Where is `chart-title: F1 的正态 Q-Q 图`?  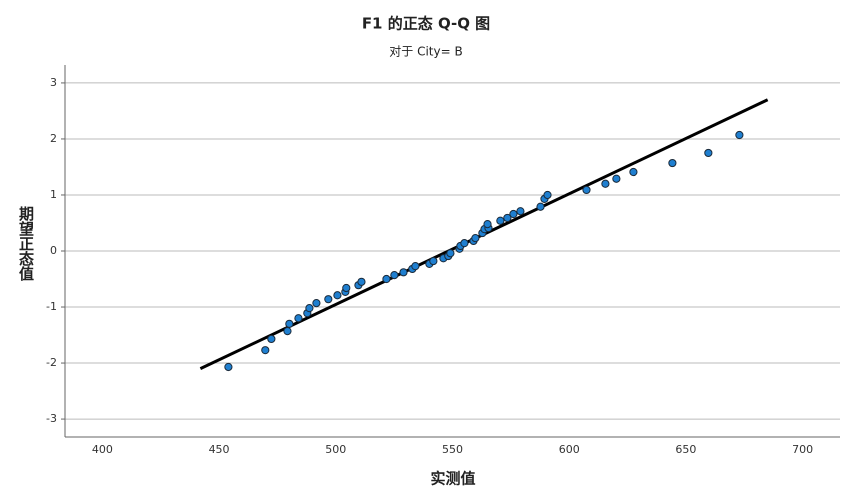 chart-title: F1 的正态 Q-Q 图 is located at coordinates (426, 24).